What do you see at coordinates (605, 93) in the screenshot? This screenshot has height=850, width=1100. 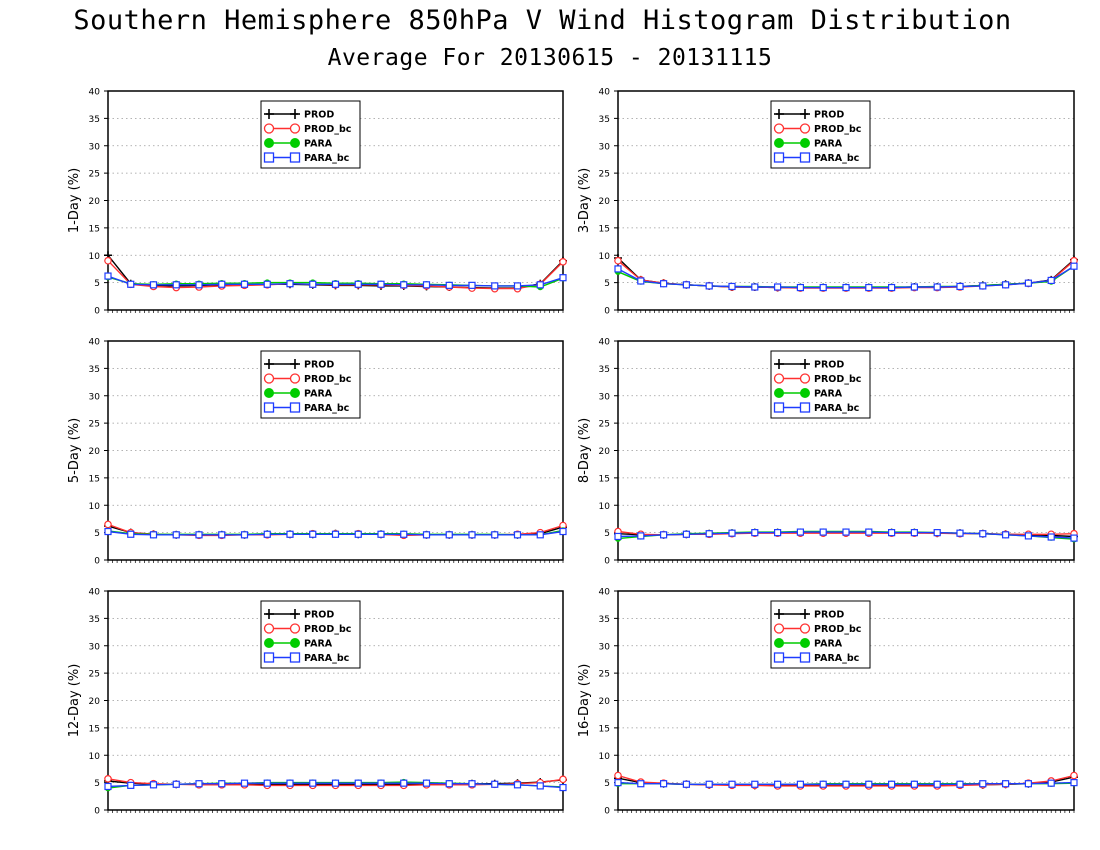 I see `y-tick-label: 40` at bounding box center [605, 93].